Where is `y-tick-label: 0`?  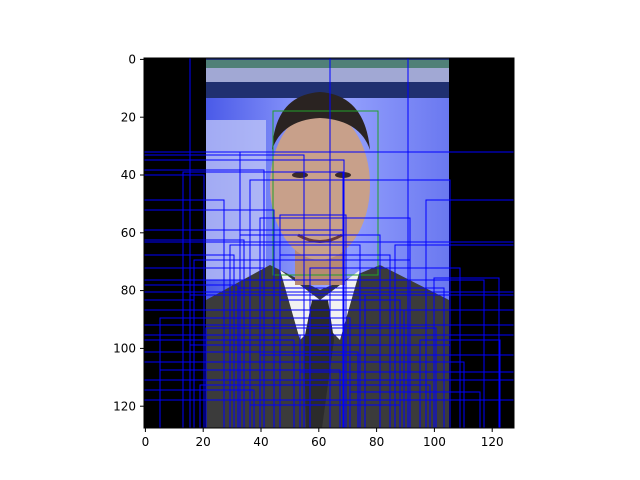
y-tick-label: 0 is located at coordinates (132, 60).